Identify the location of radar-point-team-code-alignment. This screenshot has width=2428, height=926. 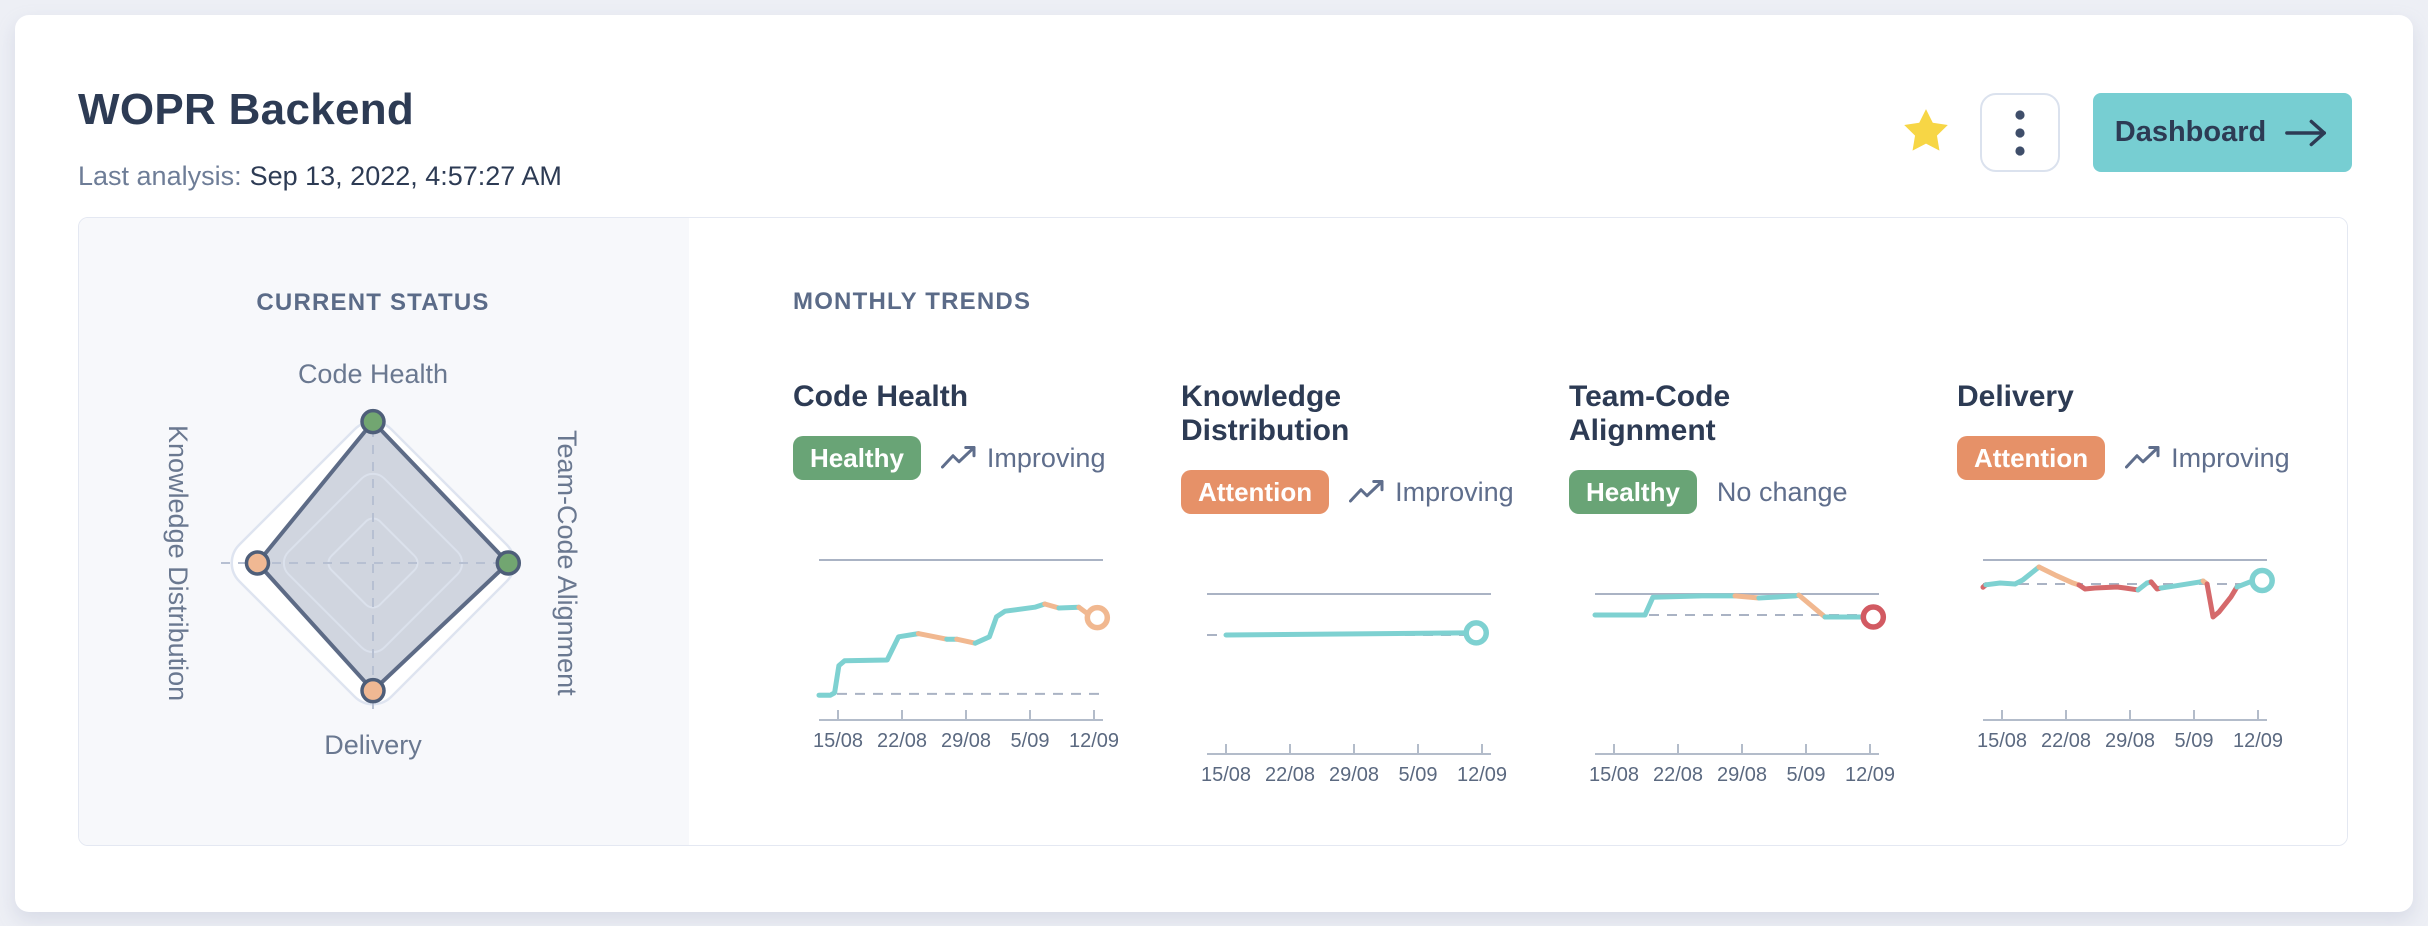
(508, 563).